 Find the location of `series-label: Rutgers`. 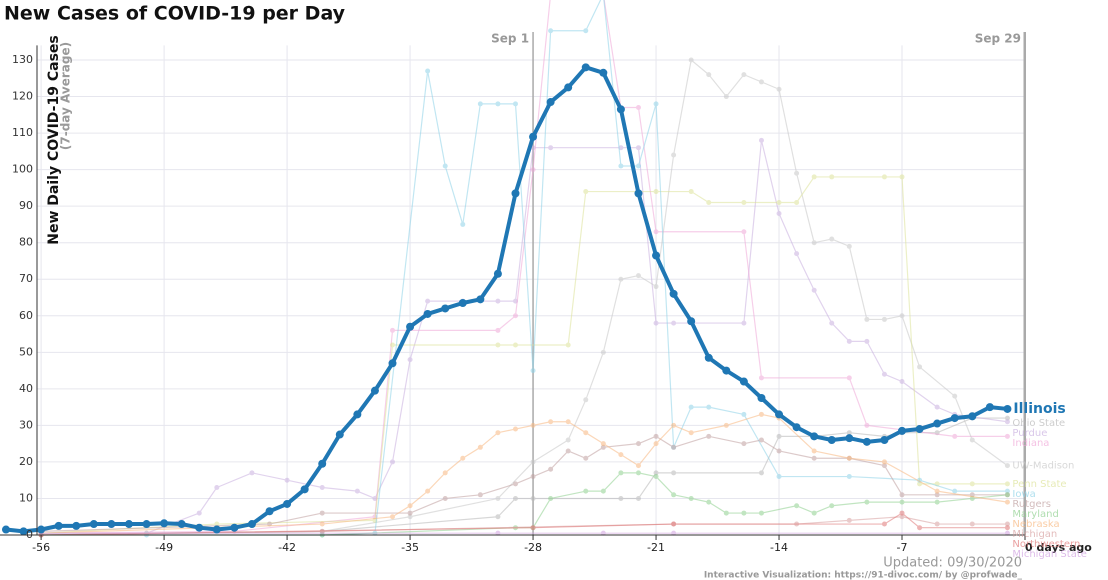

series-label: Rutgers is located at coordinates (1031, 504).